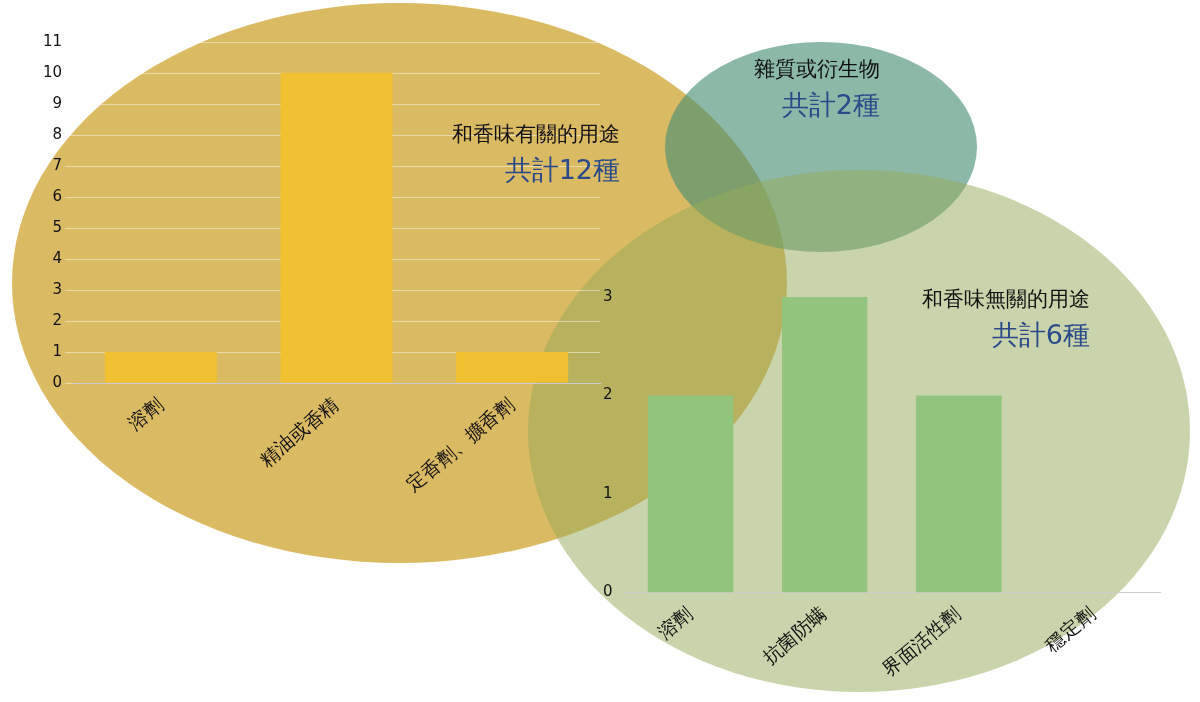 This screenshot has height=702, width=1200. Describe the element at coordinates (57, 102) in the screenshot. I see `y-tick-label: 9` at that location.